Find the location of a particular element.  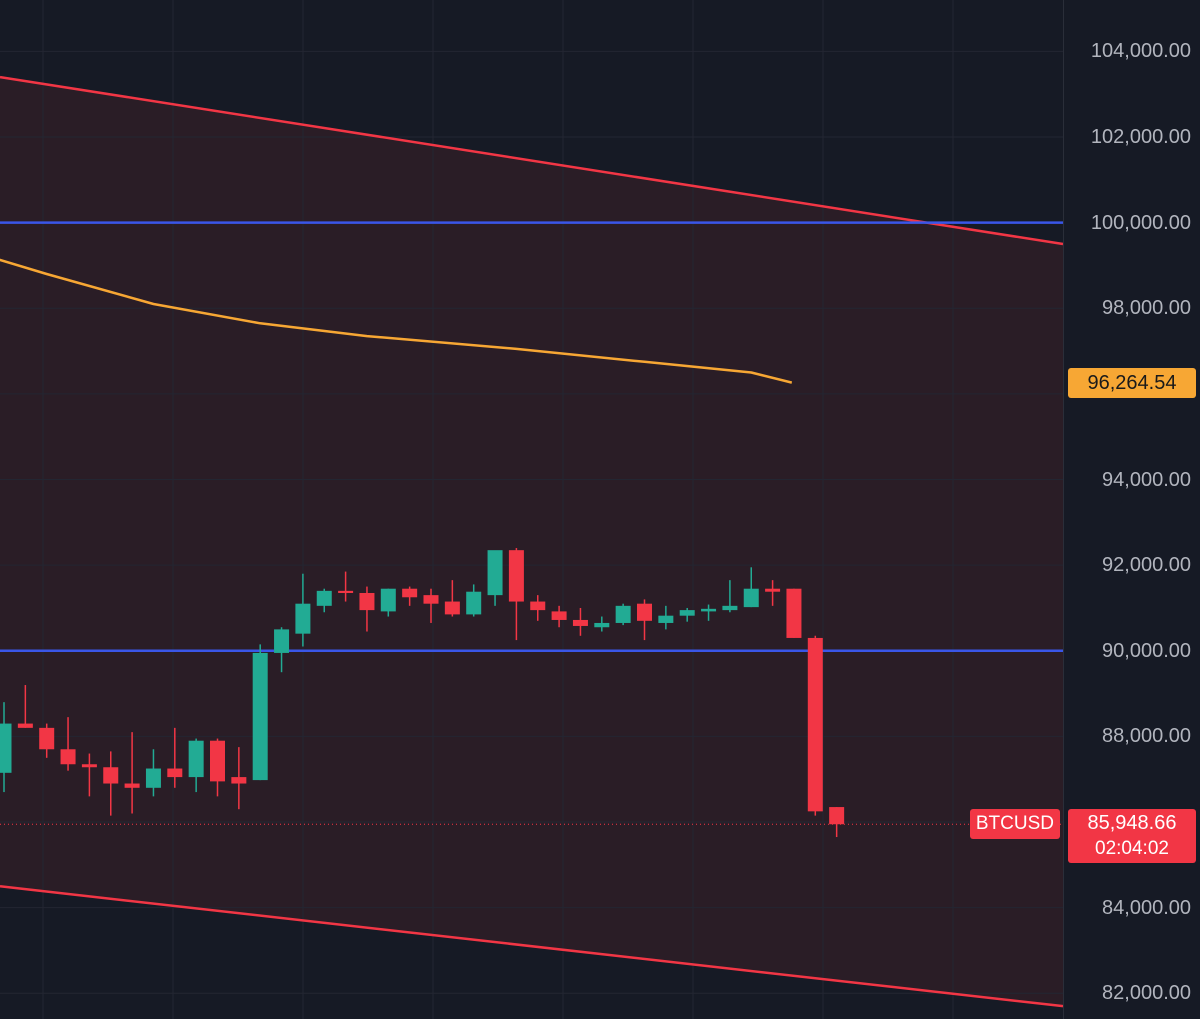

price-axis-tick-label: 84,000.00 is located at coordinates (1146, 907).